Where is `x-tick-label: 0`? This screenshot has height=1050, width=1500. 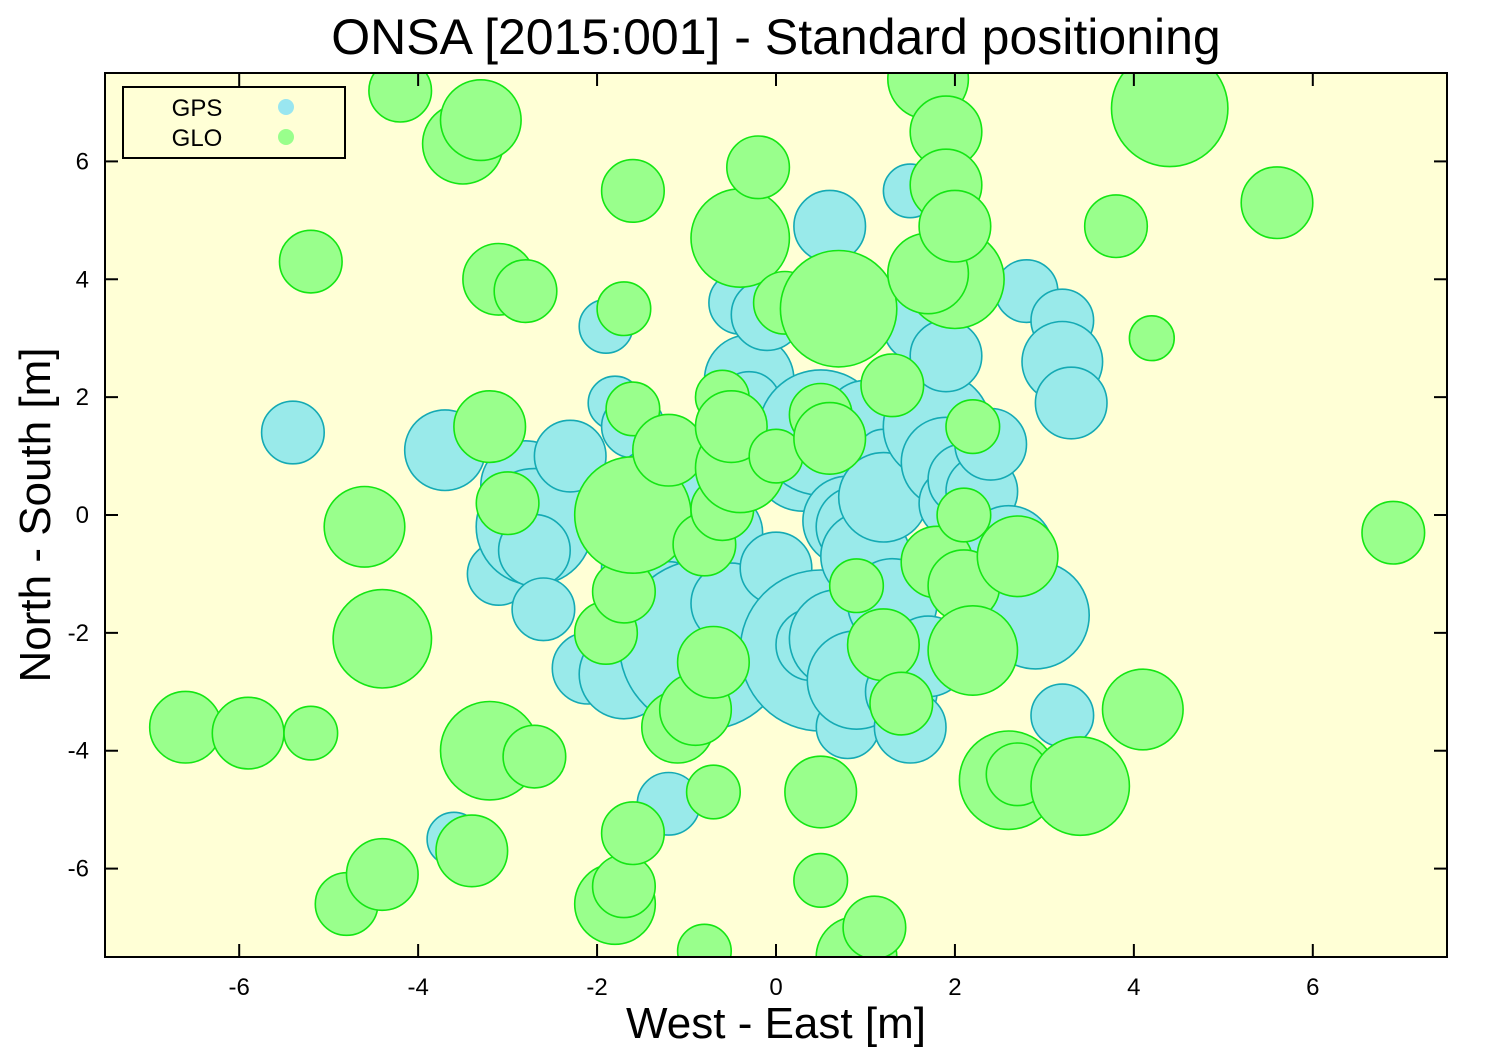
x-tick-label: 0 is located at coordinates (775, 987).